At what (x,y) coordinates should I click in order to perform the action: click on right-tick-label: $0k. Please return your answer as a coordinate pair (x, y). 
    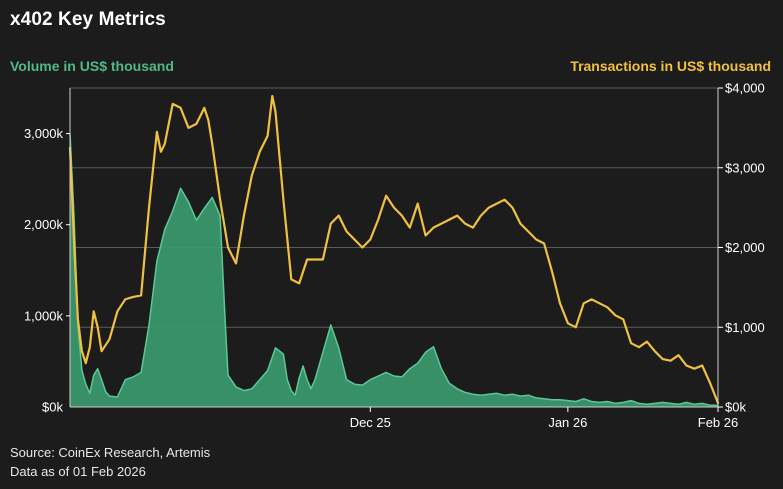
    Looking at the image, I should click on (735, 407).